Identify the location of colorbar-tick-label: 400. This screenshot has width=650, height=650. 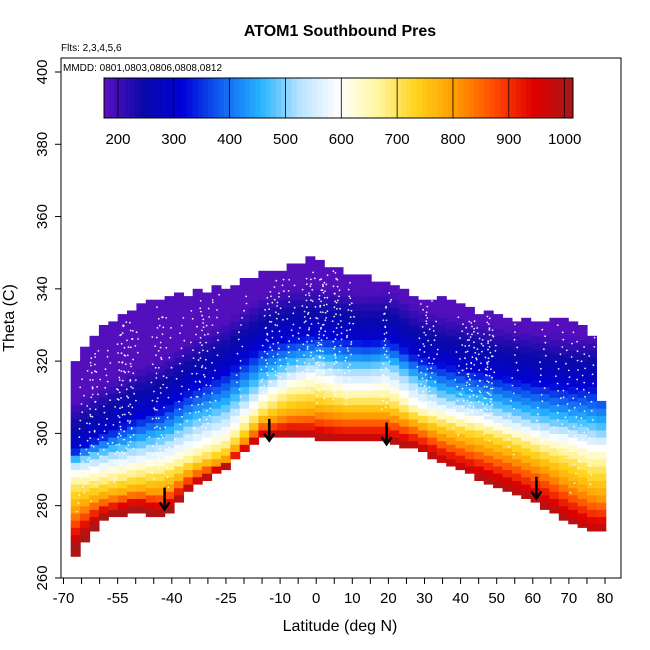
(229, 139).